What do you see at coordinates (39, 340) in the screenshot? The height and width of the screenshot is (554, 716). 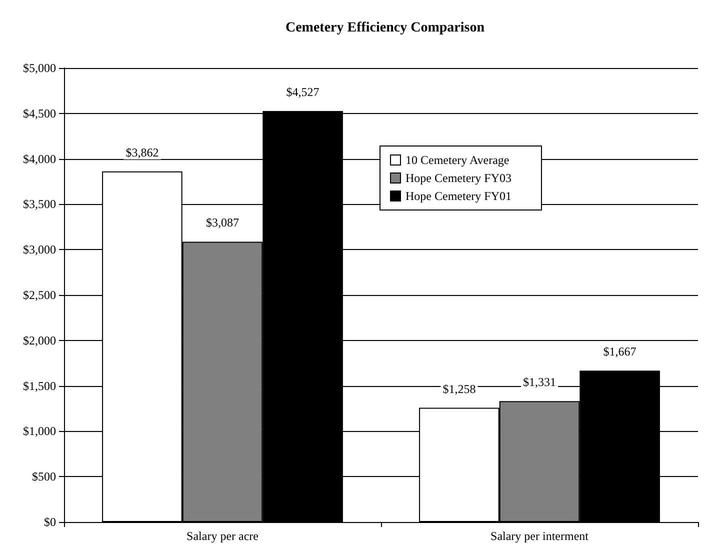 I see `y-tick-label: $2,000` at bounding box center [39, 340].